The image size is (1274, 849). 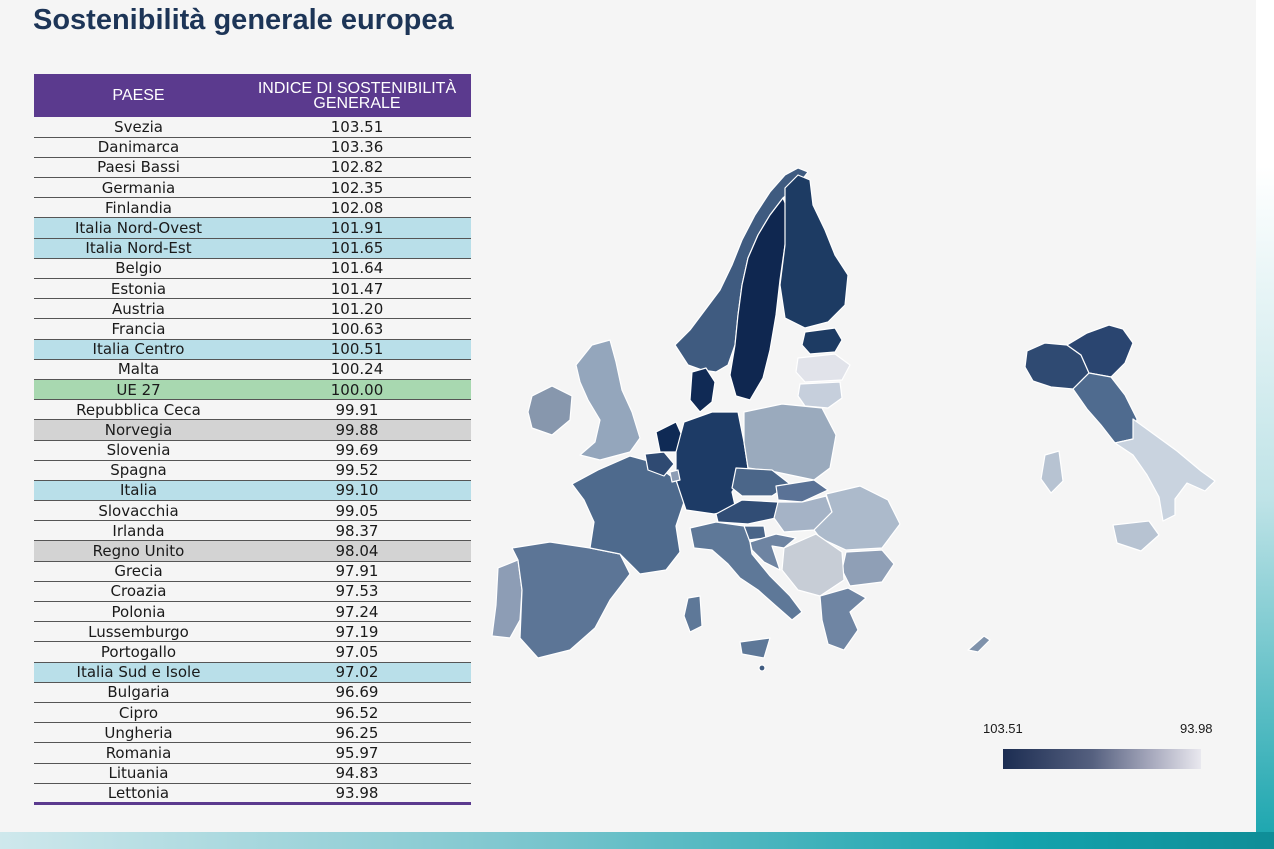 I want to click on cell-indice: 96.69, so click(x=357, y=692).